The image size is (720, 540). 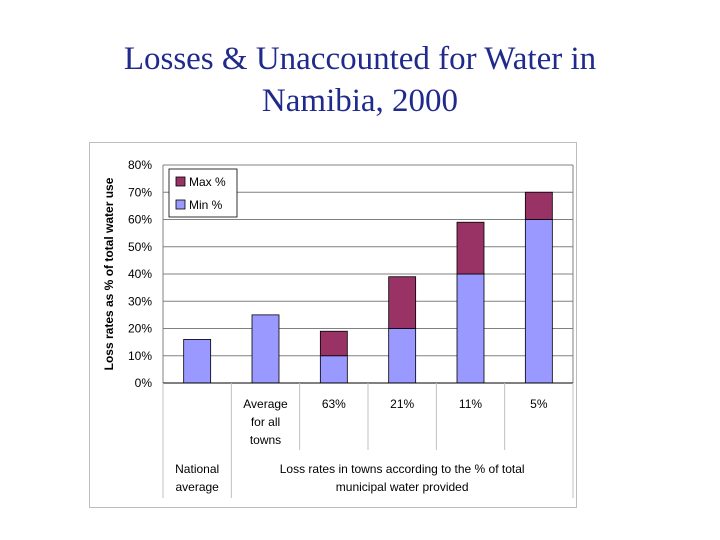 I want to click on x-tick-label: for all, so click(x=265, y=422).